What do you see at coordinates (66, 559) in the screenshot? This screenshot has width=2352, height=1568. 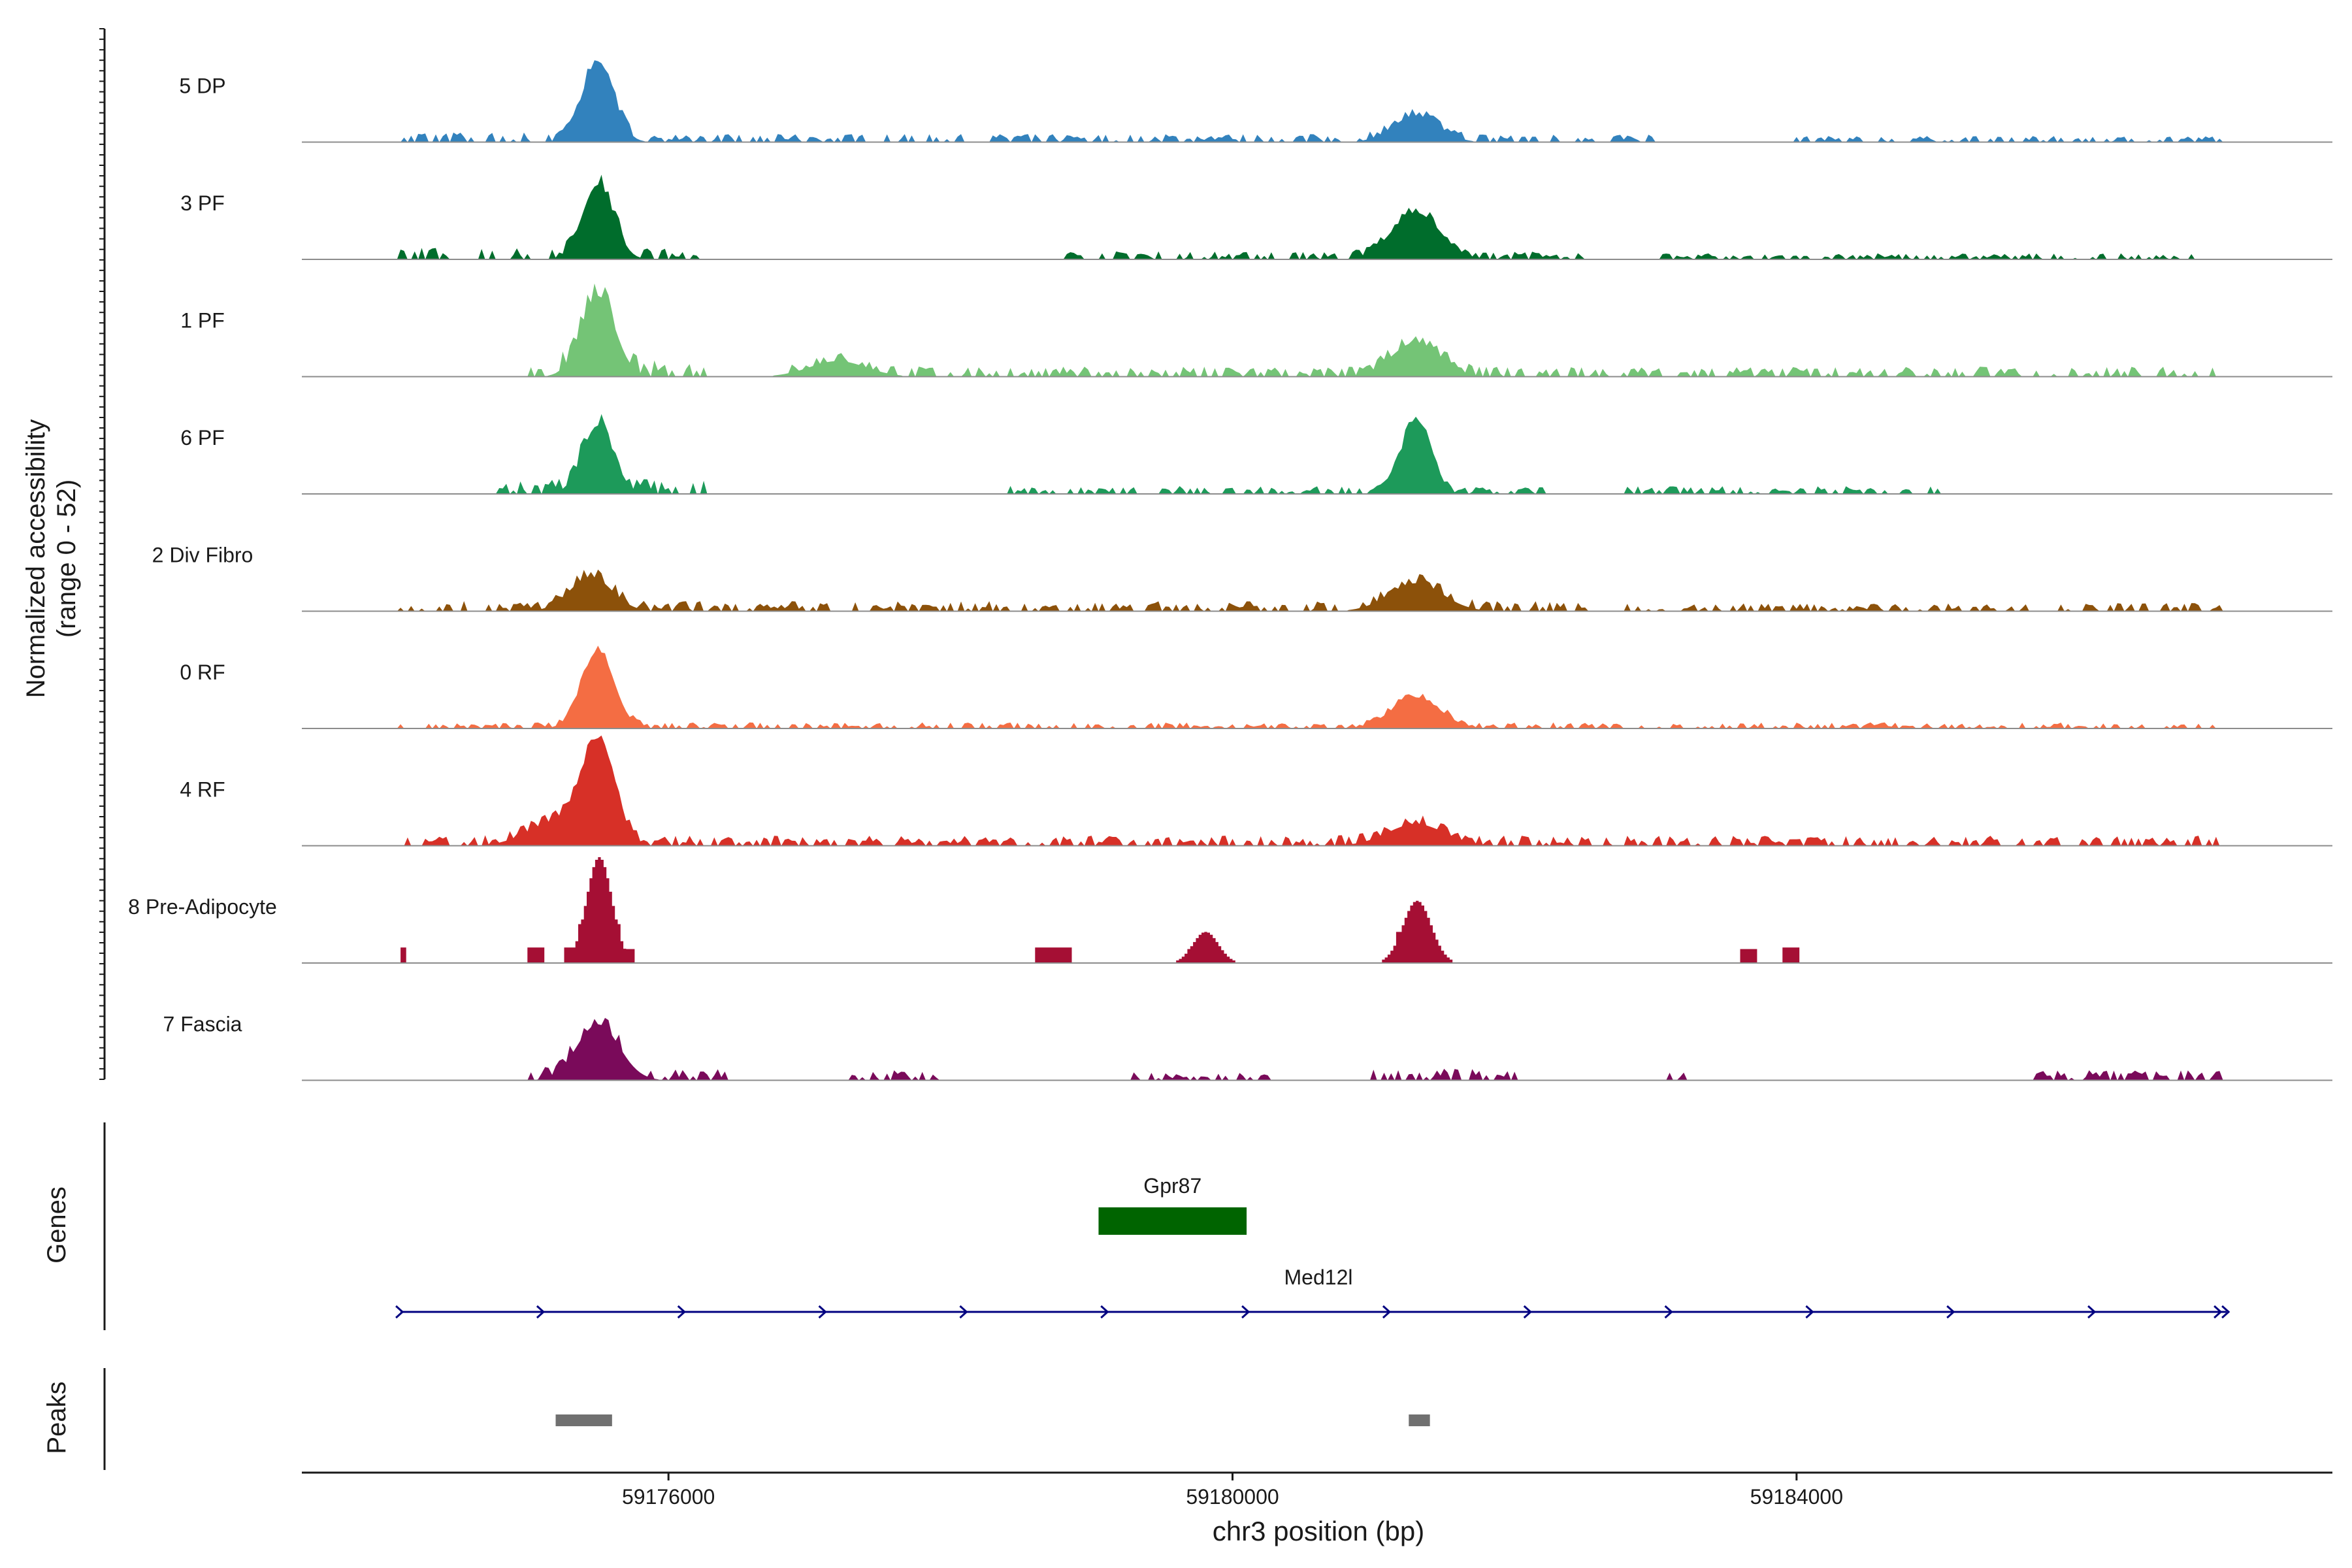 I see `y-axis-range-label: (range 0 - 52)` at bounding box center [66, 559].